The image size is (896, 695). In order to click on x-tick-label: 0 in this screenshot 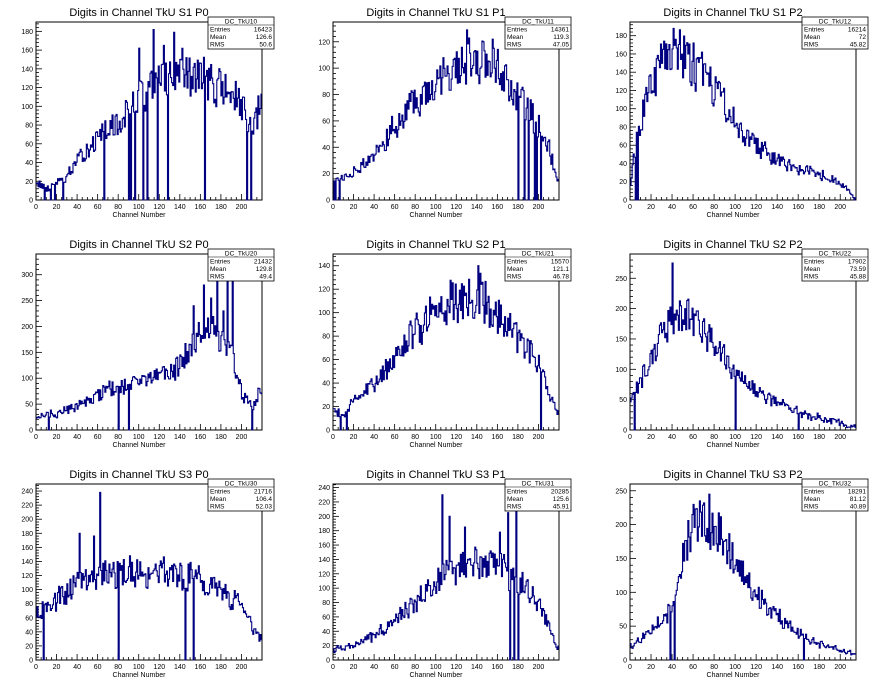, I will do `click(36, 207)`.